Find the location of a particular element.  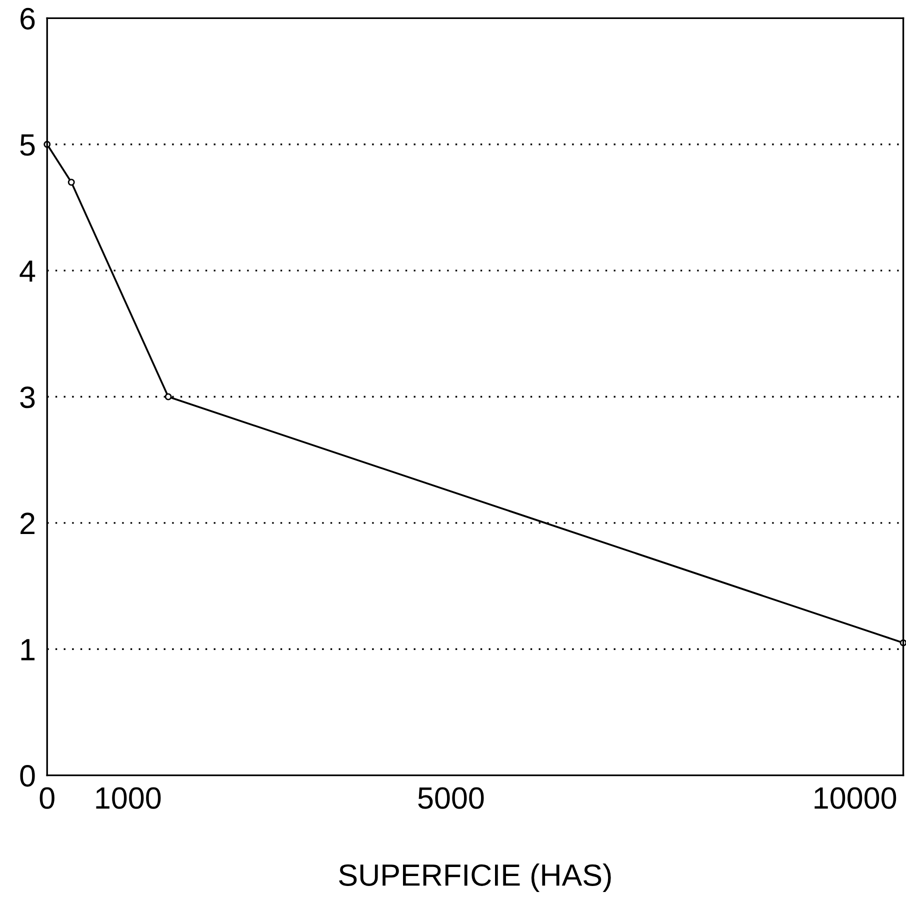

x-tick-label: 5000 is located at coordinates (451, 798).